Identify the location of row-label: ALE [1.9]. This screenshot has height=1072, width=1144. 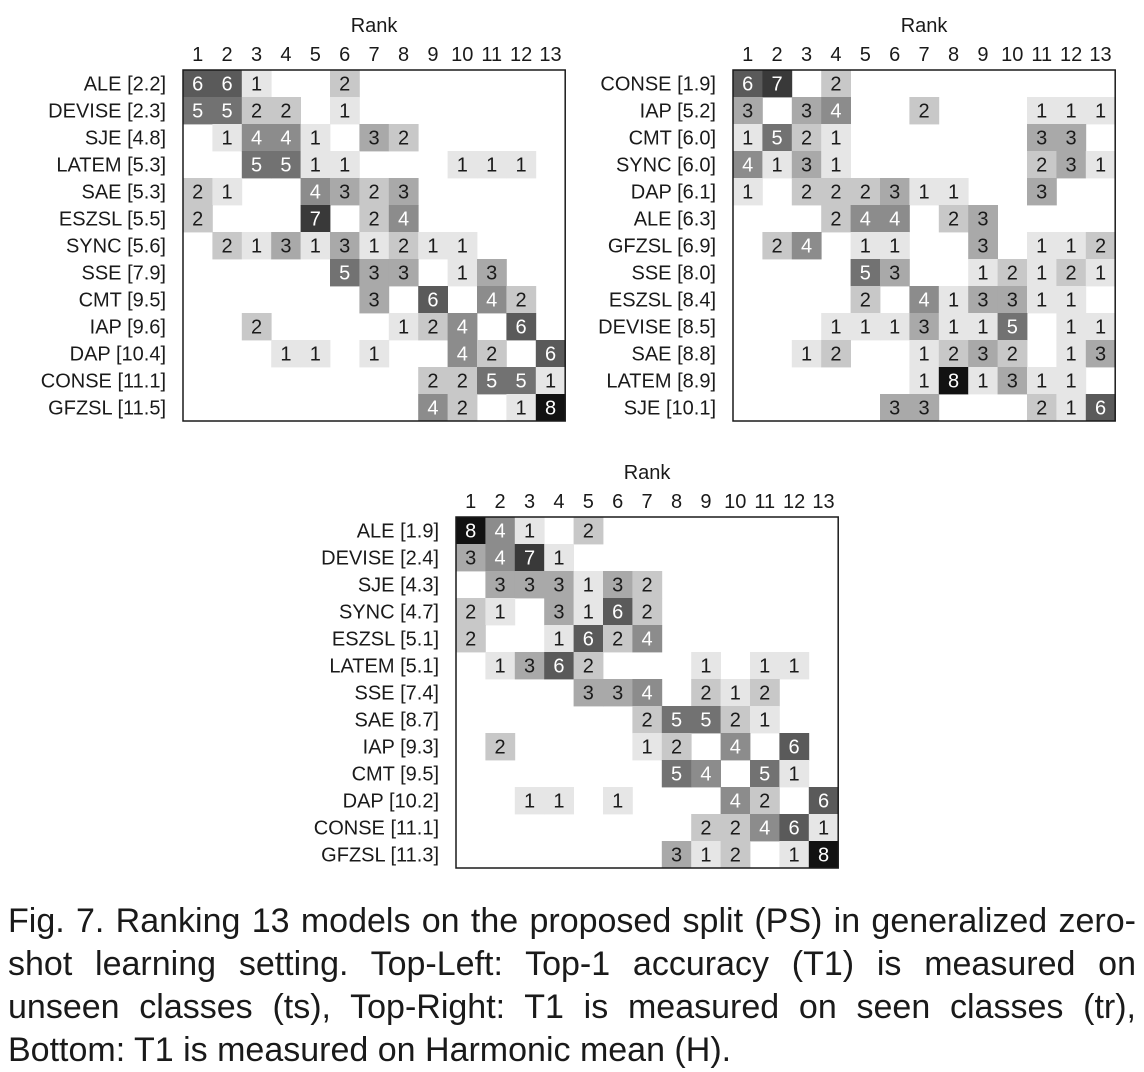
(398, 532).